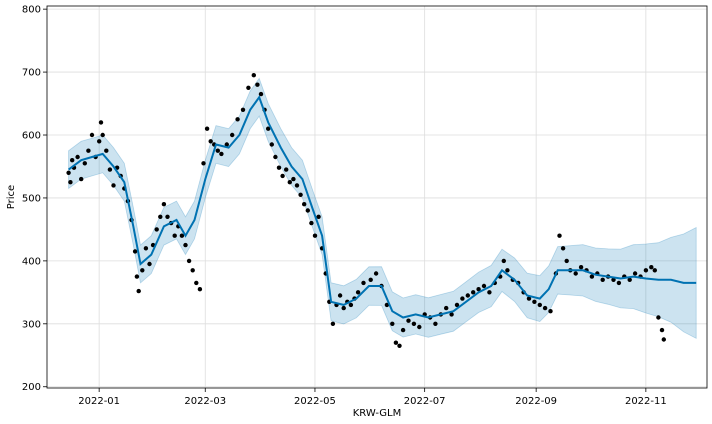  I want to click on y-tick-label: 200, so click(31, 387).